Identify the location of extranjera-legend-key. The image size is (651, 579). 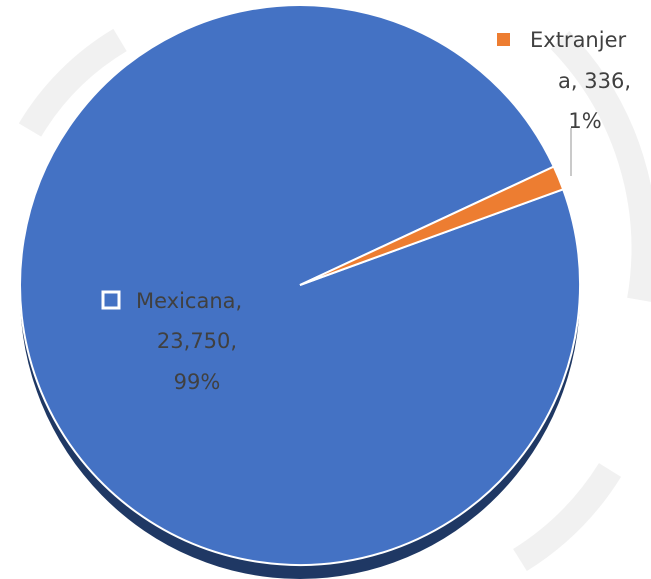
(503, 39).